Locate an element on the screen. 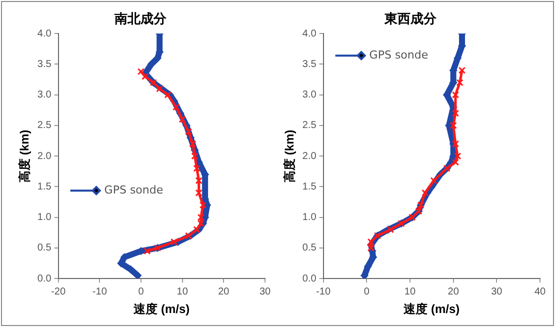 This screenshot has width=555, height=327. chart-title: 東西成分 is located at coordinates (411, 20).